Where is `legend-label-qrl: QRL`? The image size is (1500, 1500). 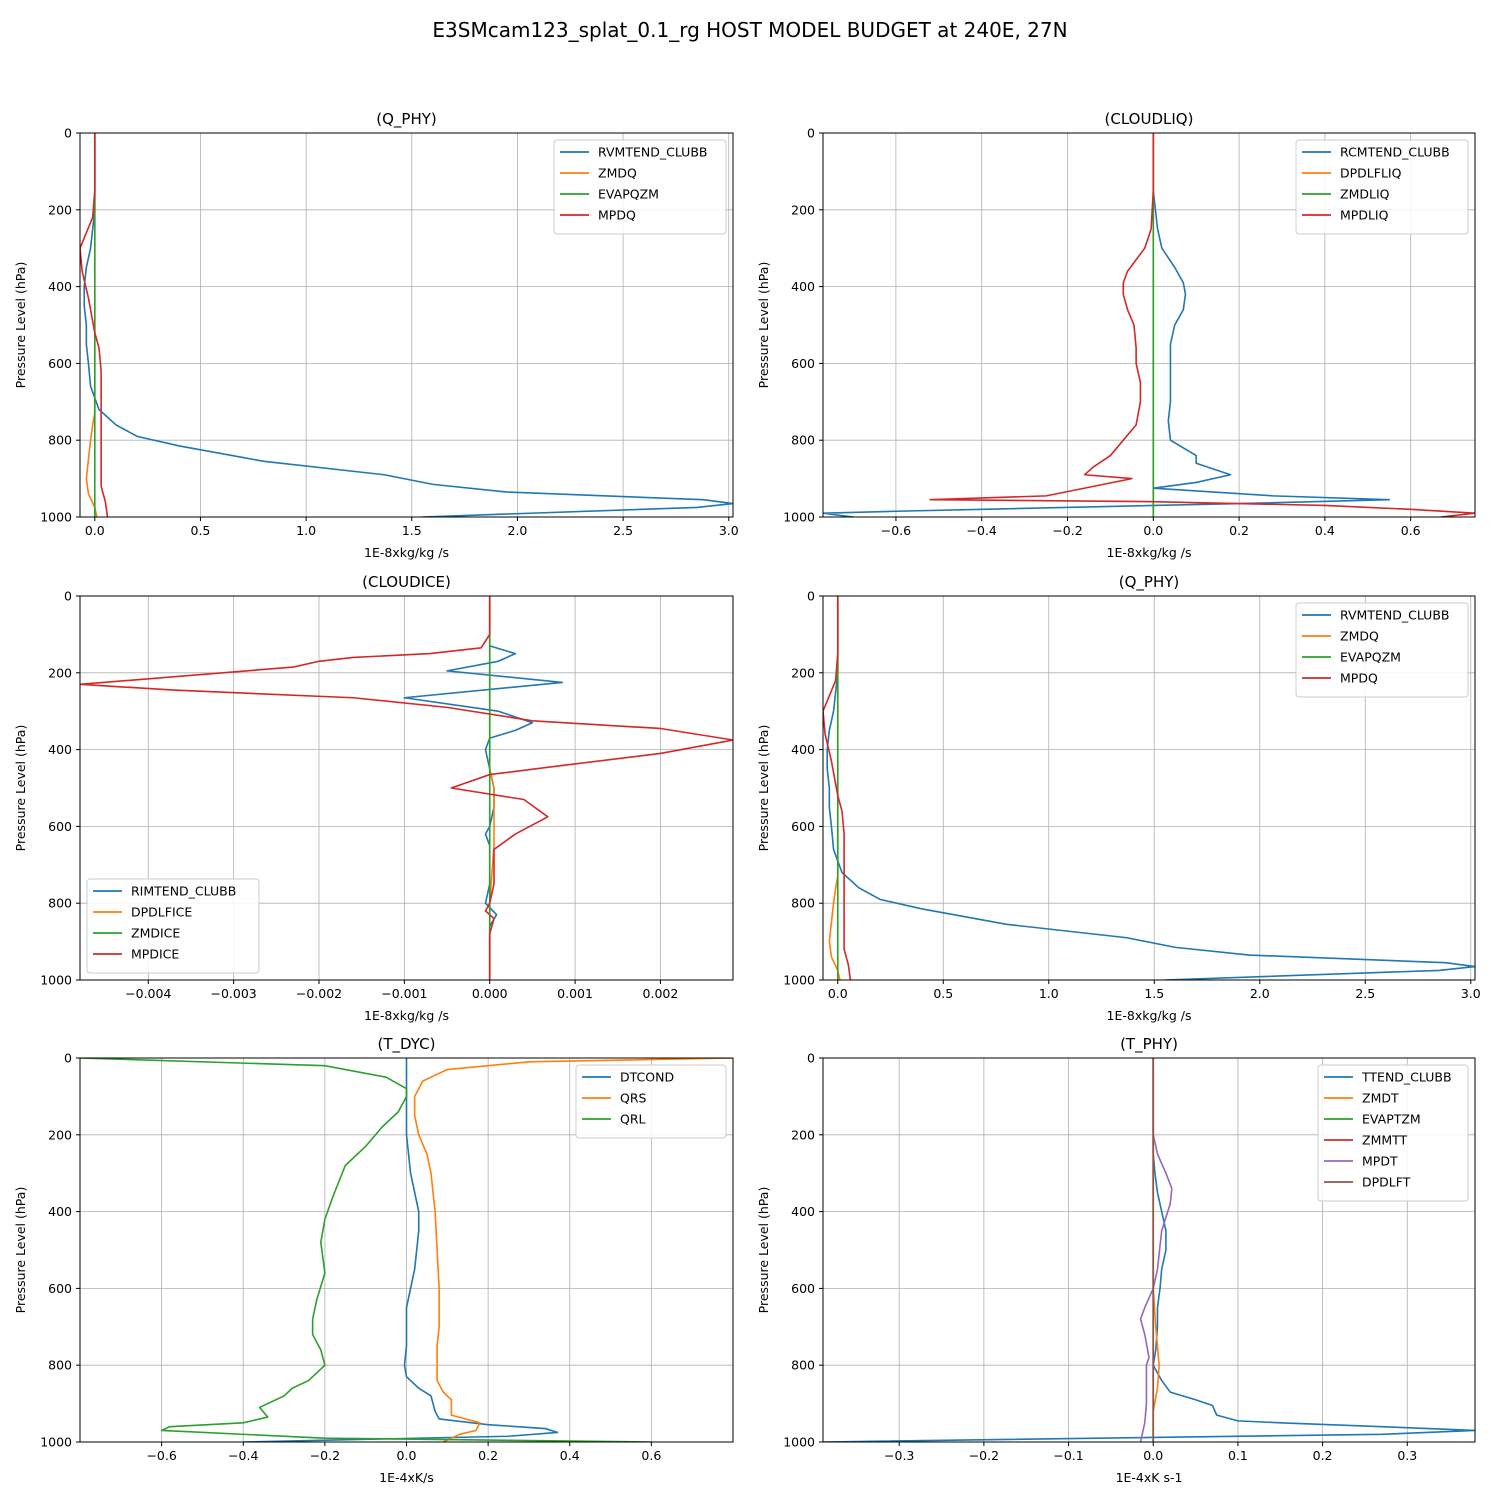
legend-label-qrl: QRL is located at coordinates (633, 1119).